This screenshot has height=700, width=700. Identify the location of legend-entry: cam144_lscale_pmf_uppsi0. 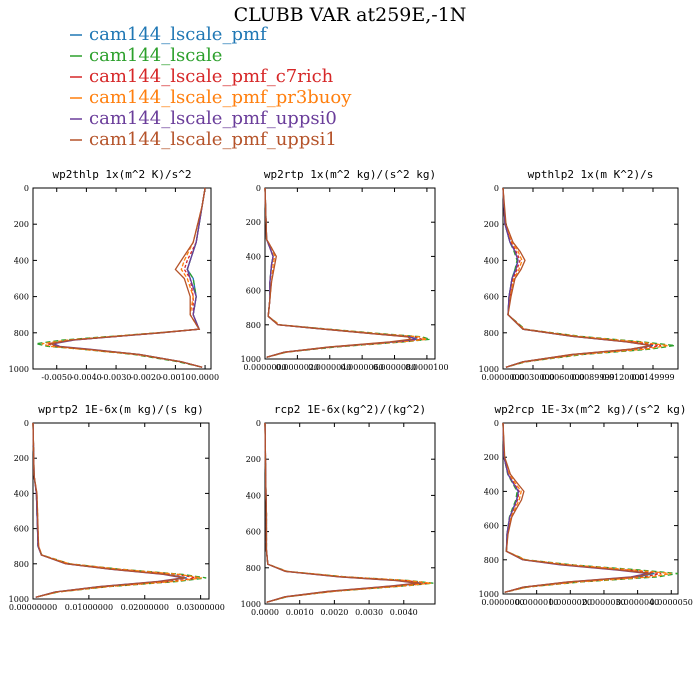
(203, 118).